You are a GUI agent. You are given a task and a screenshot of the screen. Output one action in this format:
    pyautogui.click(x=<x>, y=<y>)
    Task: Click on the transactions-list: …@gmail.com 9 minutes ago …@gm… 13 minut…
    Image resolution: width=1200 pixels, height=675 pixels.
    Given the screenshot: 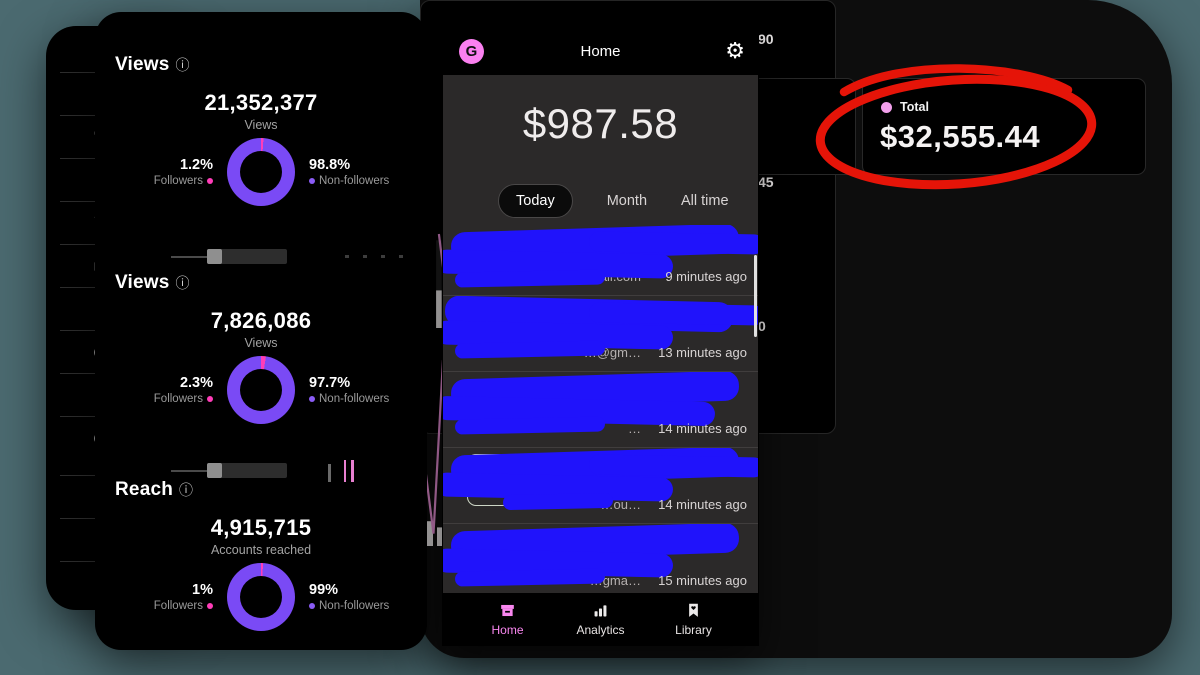 What is the action you would take?
    pyautogui.click(x=600, y=409)
    